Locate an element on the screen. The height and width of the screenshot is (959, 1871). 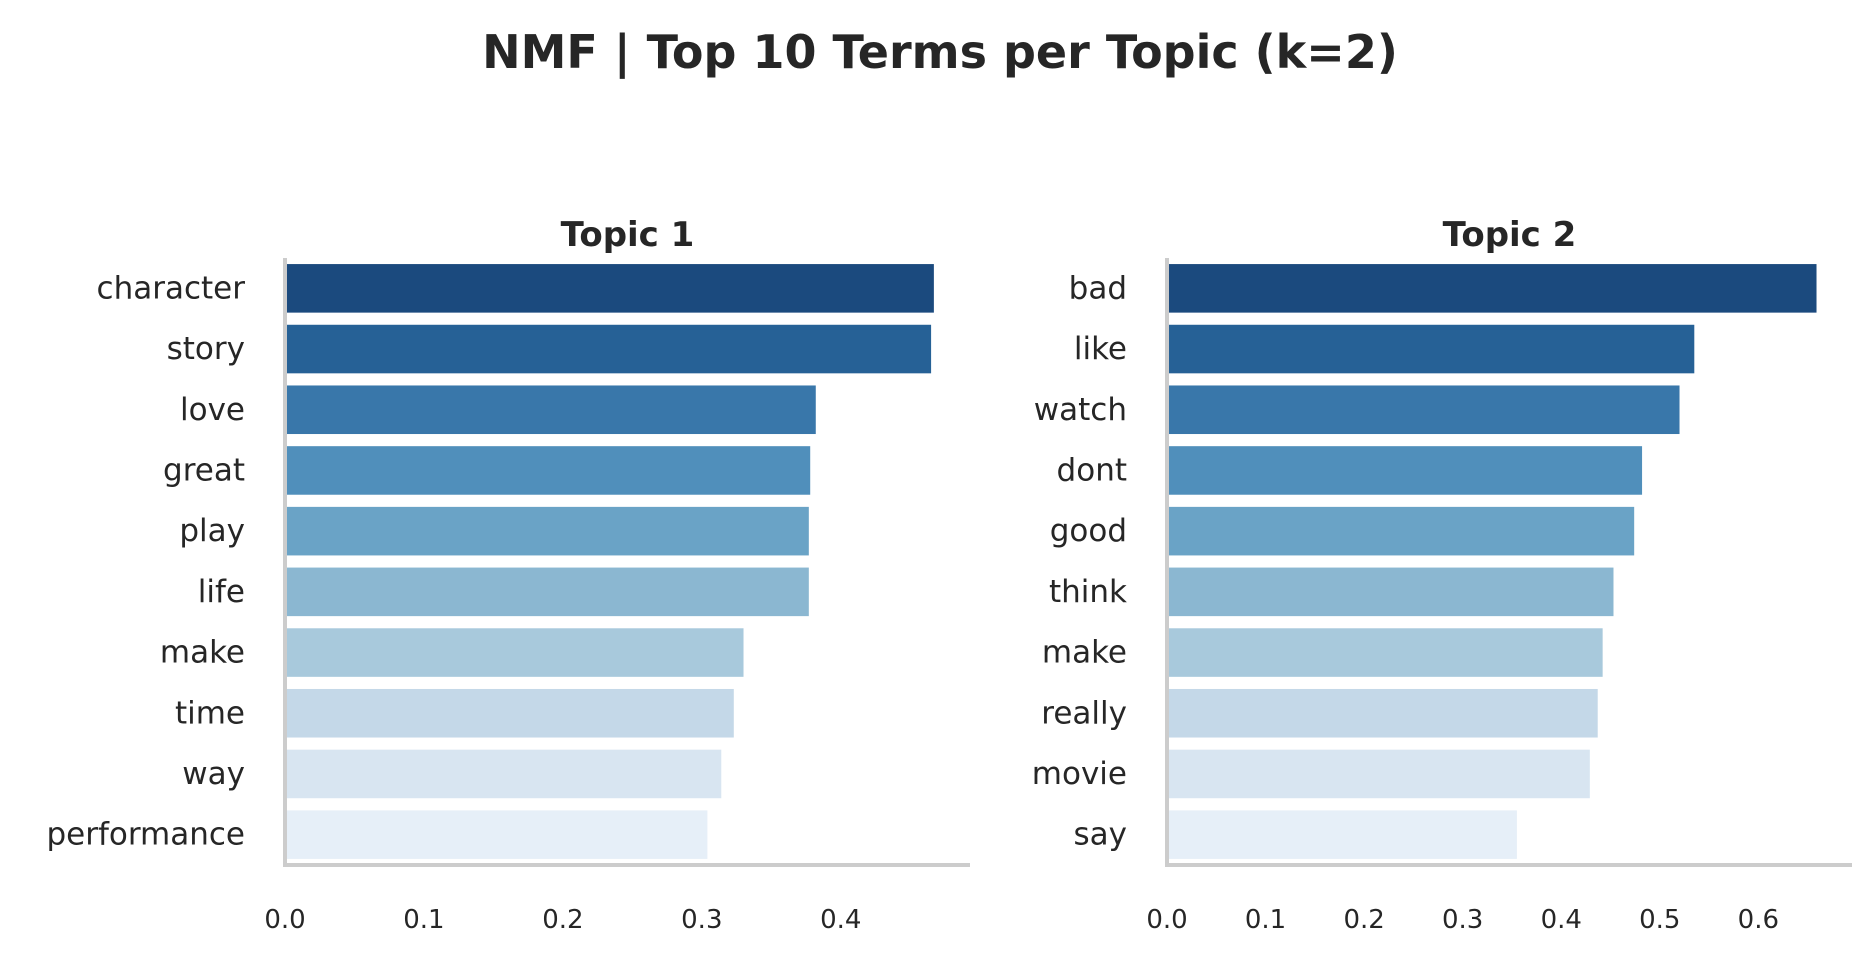
topic-2-bar-really is located at coordinates (1382, 713).